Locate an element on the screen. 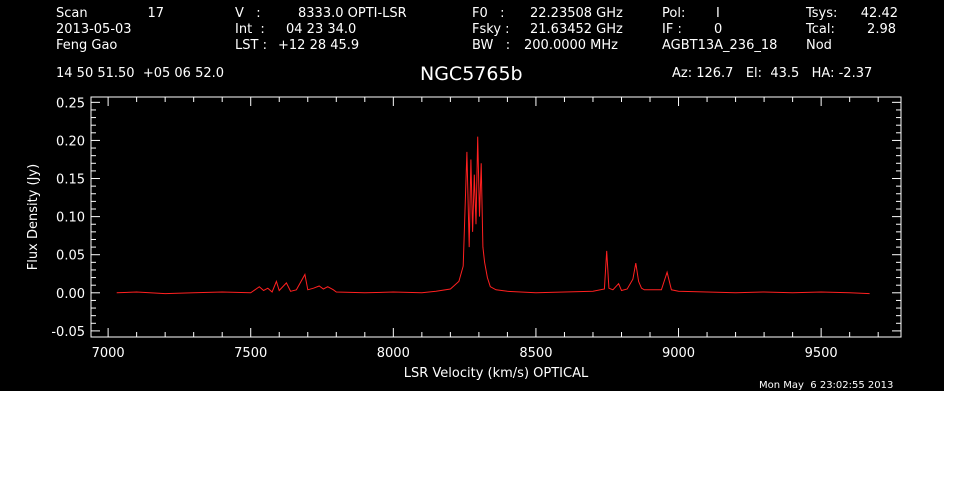 This screenshot has height=490, width=962. x-tick-label: 7000 is located at coordinates (108, 353).